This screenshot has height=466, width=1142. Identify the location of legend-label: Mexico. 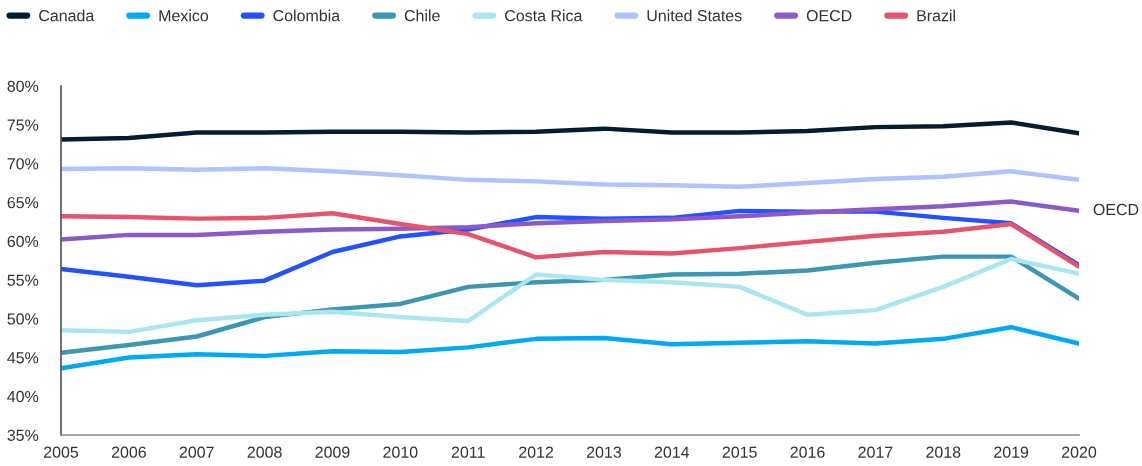
(184, 15).